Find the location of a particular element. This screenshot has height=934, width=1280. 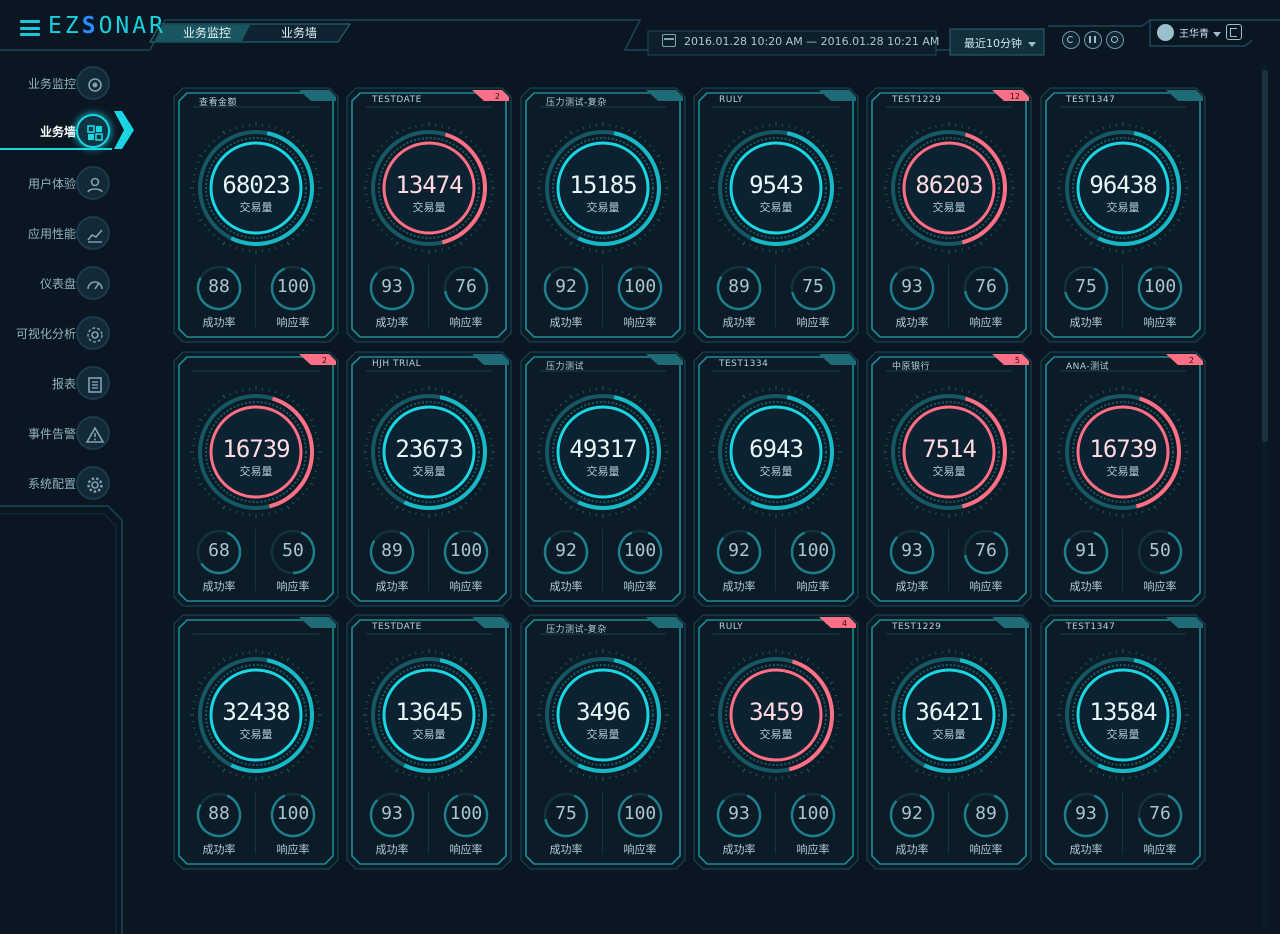

sidebar-item-label: 业务墙 is located at coordinates (57, 132).